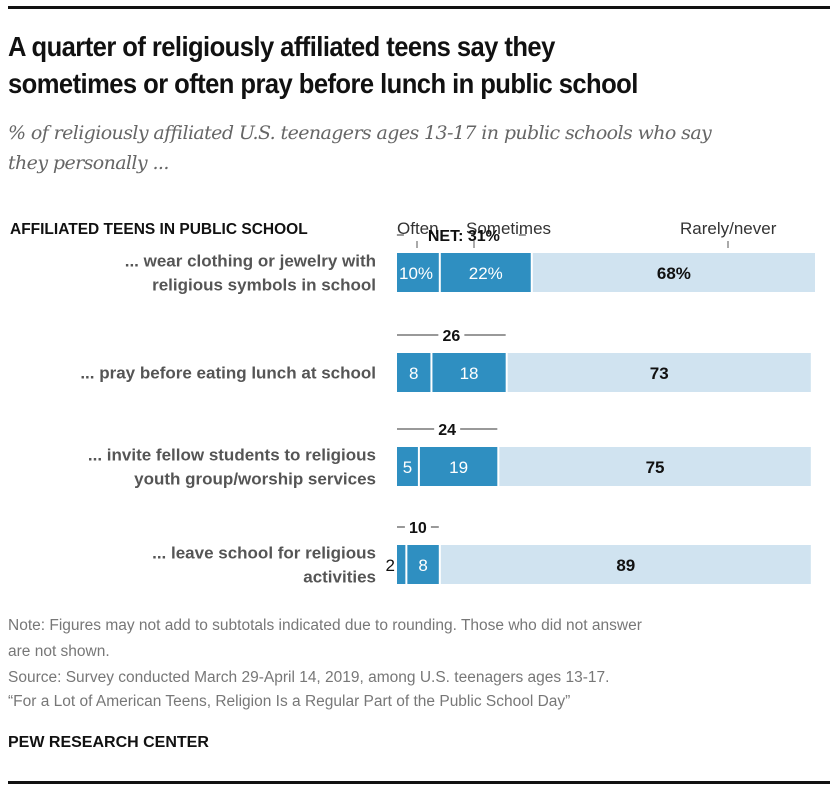 This screenshot has width=836, height=792. Describe the element at coordinates (419, 782) in the screenshot. I see `bottom-rule` at that location.